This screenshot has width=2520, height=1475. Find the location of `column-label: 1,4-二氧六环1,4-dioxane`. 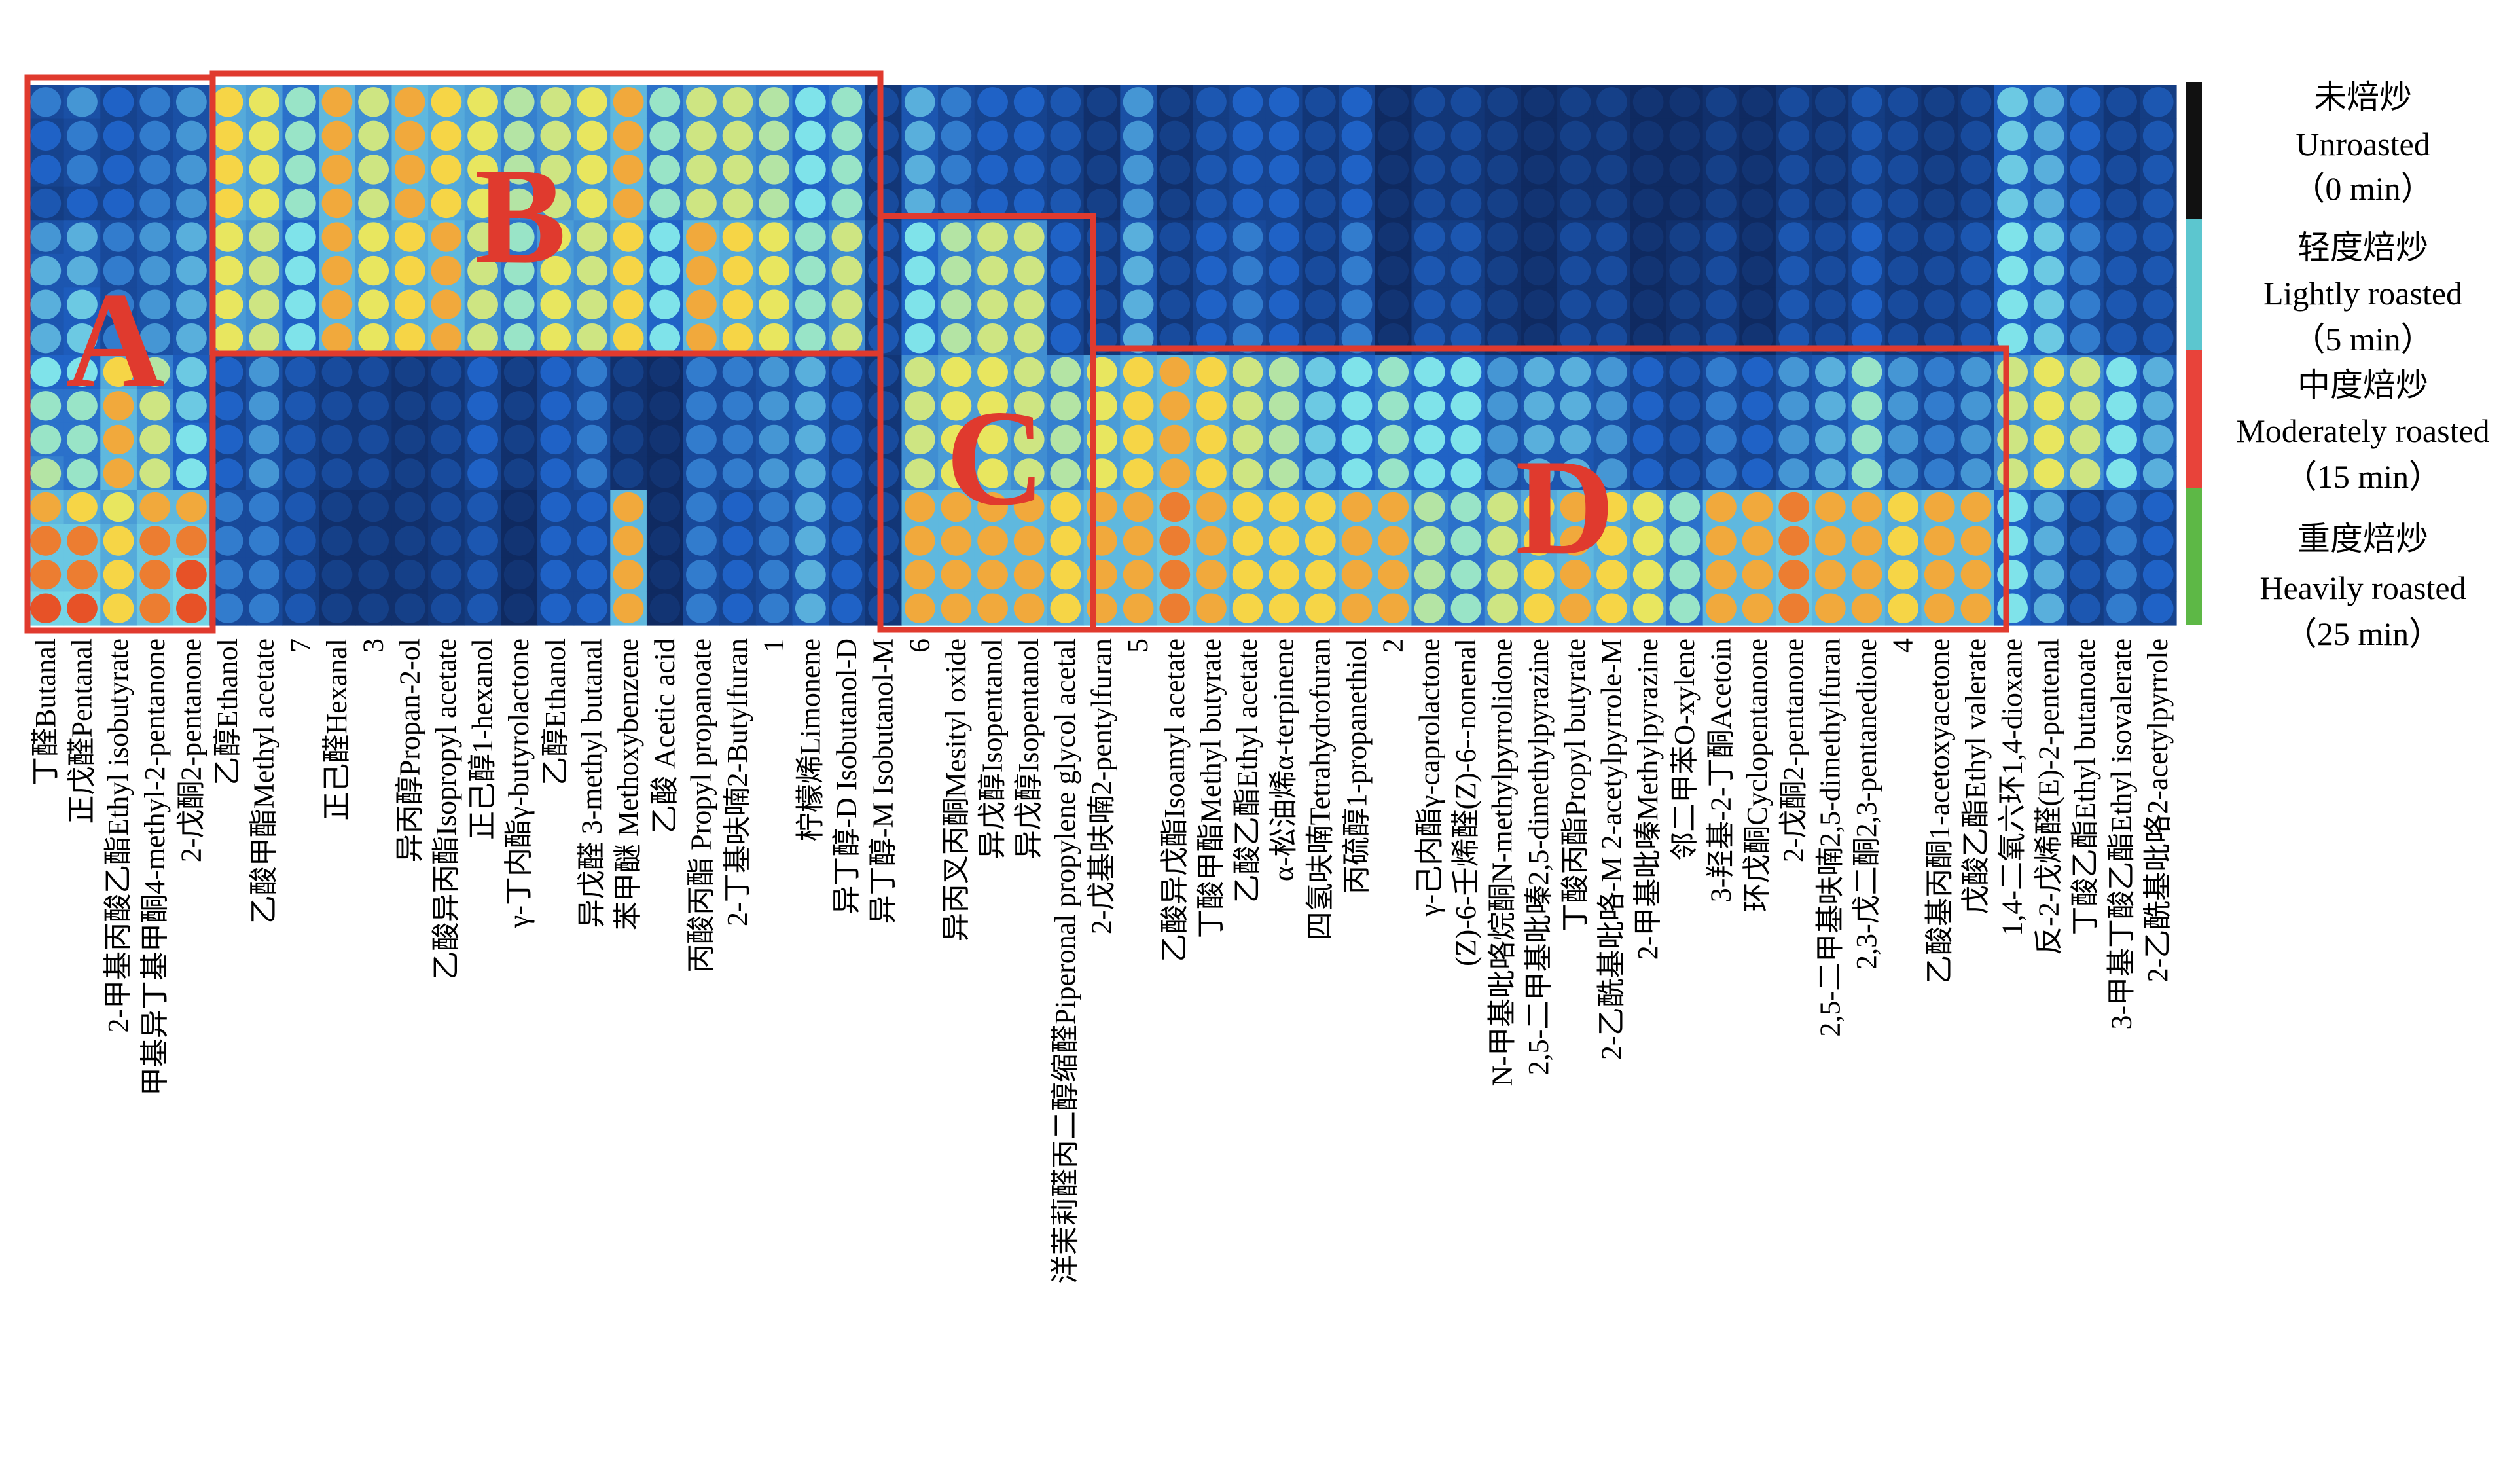

column-label: 1,4-二氧六环1,4-dioxane is located at coordinates (2012, 787).